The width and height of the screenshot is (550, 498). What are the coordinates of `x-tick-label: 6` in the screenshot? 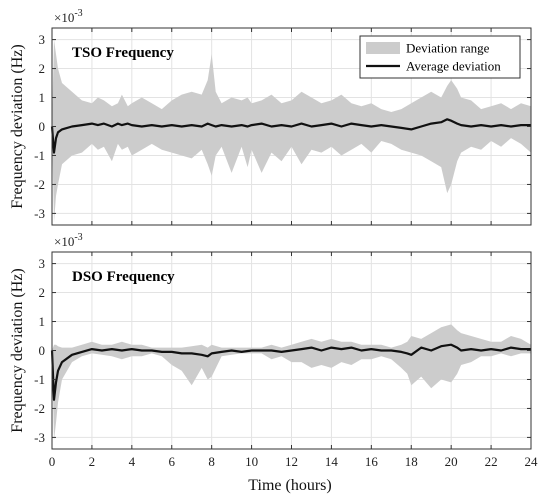 It's located at (172, 461).